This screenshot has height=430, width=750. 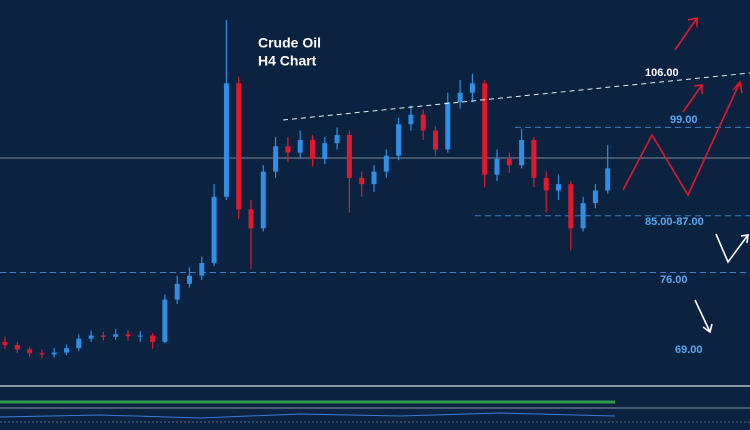 I want to click on level-label: 76.00, so click(x=674, y=280).